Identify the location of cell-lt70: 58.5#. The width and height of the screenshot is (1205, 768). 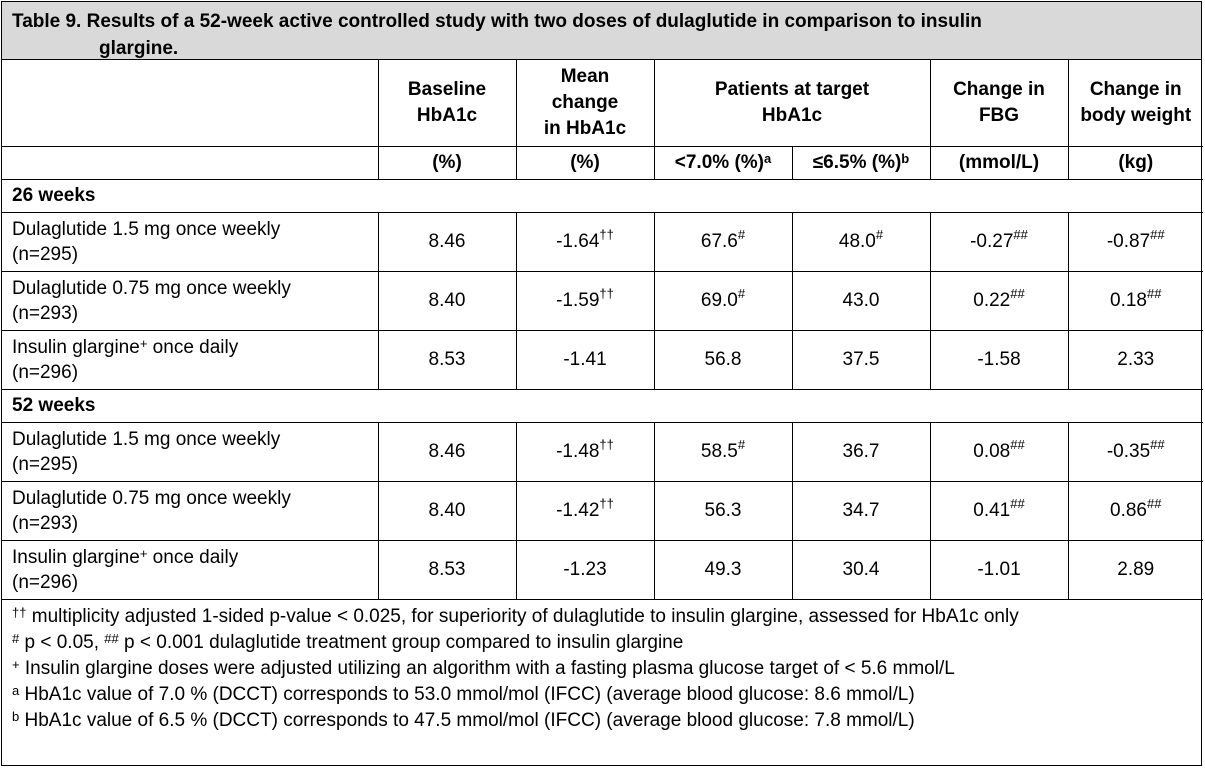
(723, 451).